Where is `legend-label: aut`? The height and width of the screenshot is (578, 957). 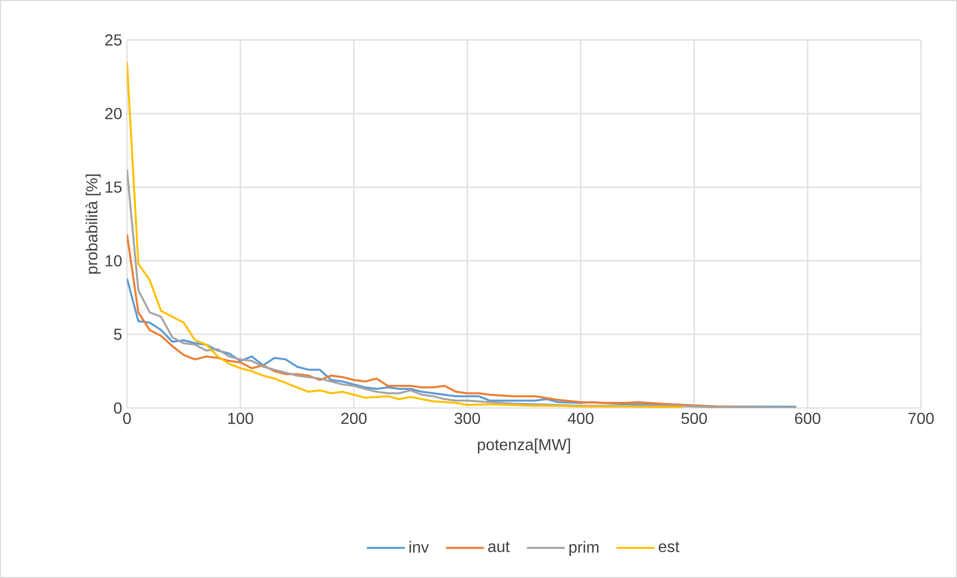 legend-label: aut is located at coordinates (499, 547).